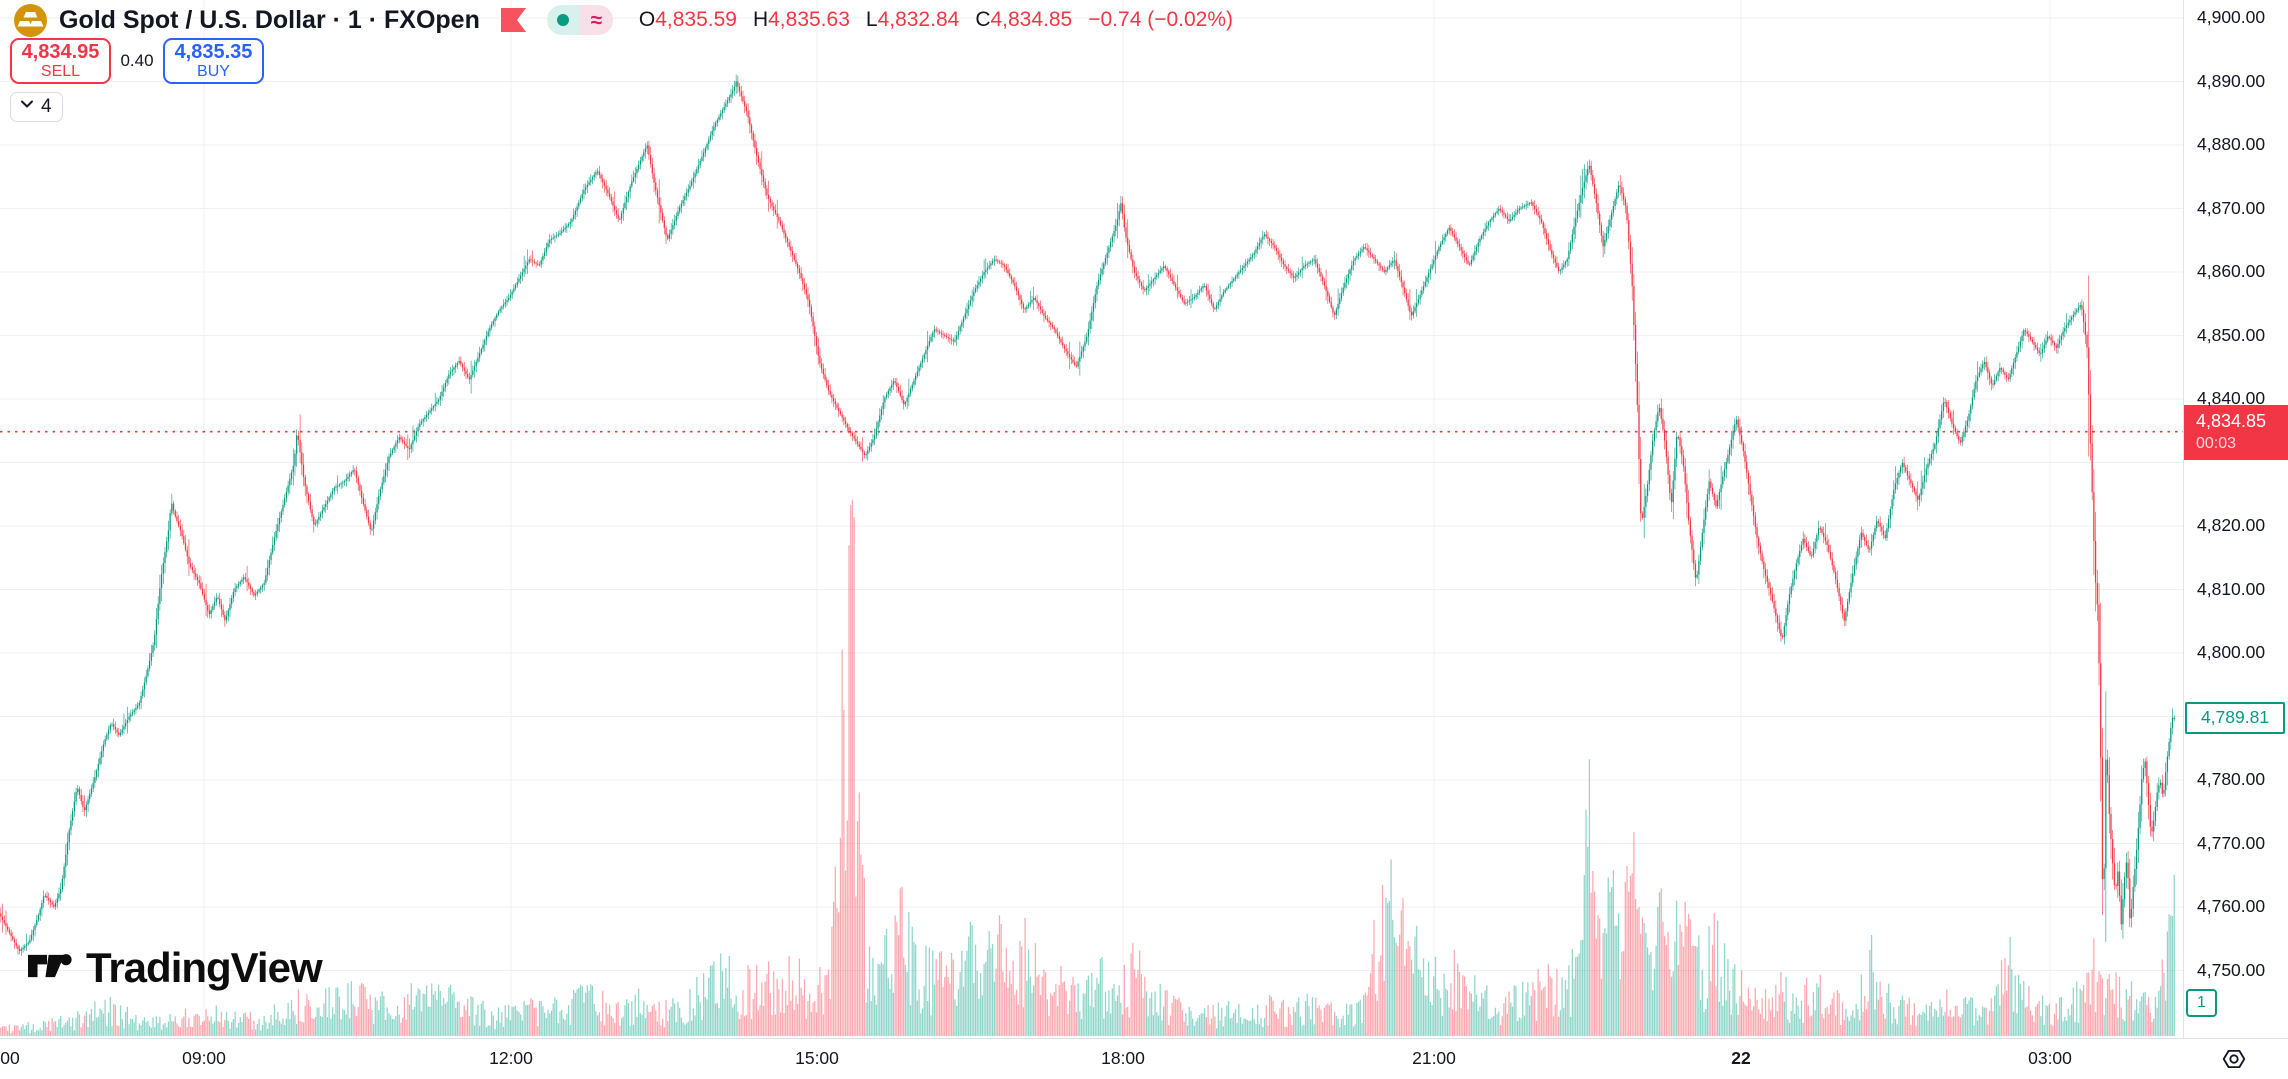 This screenshot has height=1079, width=2288. I want to click on symbol-title: Gold Spot / U.S. Dollar · 1 · FXOpen, so click(269, 19).